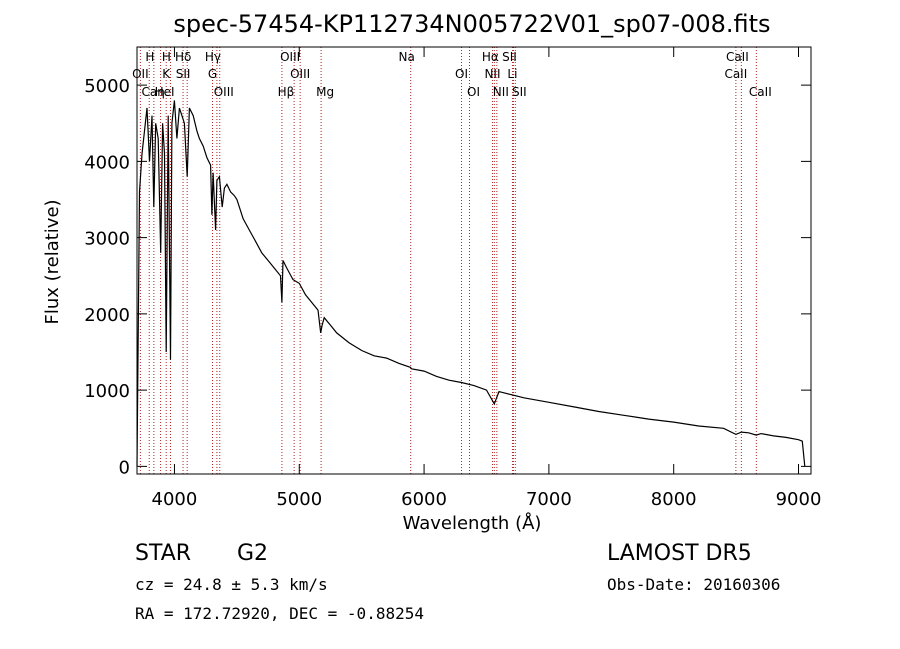  Describe the element at coordinates (124, 467) in the screenshot. I see `y-tick-label: 0` at that location.